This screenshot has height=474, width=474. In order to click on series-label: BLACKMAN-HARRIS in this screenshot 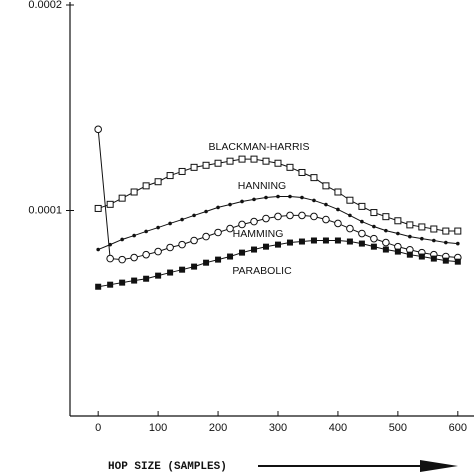, I will do `click(259, 147)`.